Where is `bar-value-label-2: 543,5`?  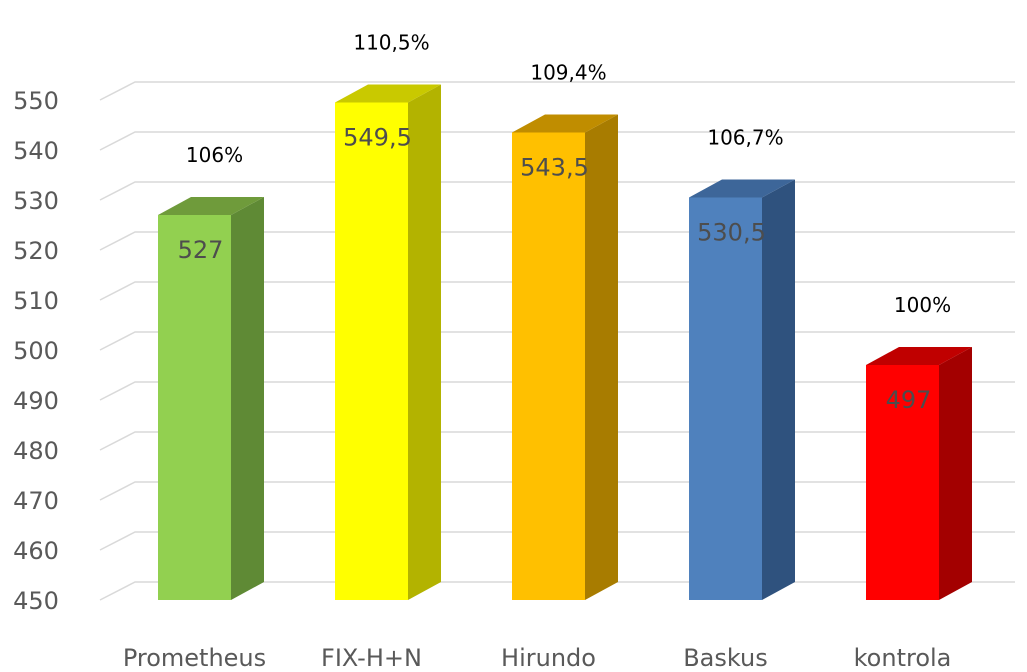
bar-value-label-2: 543,5 is located at coordinates (554, 168).